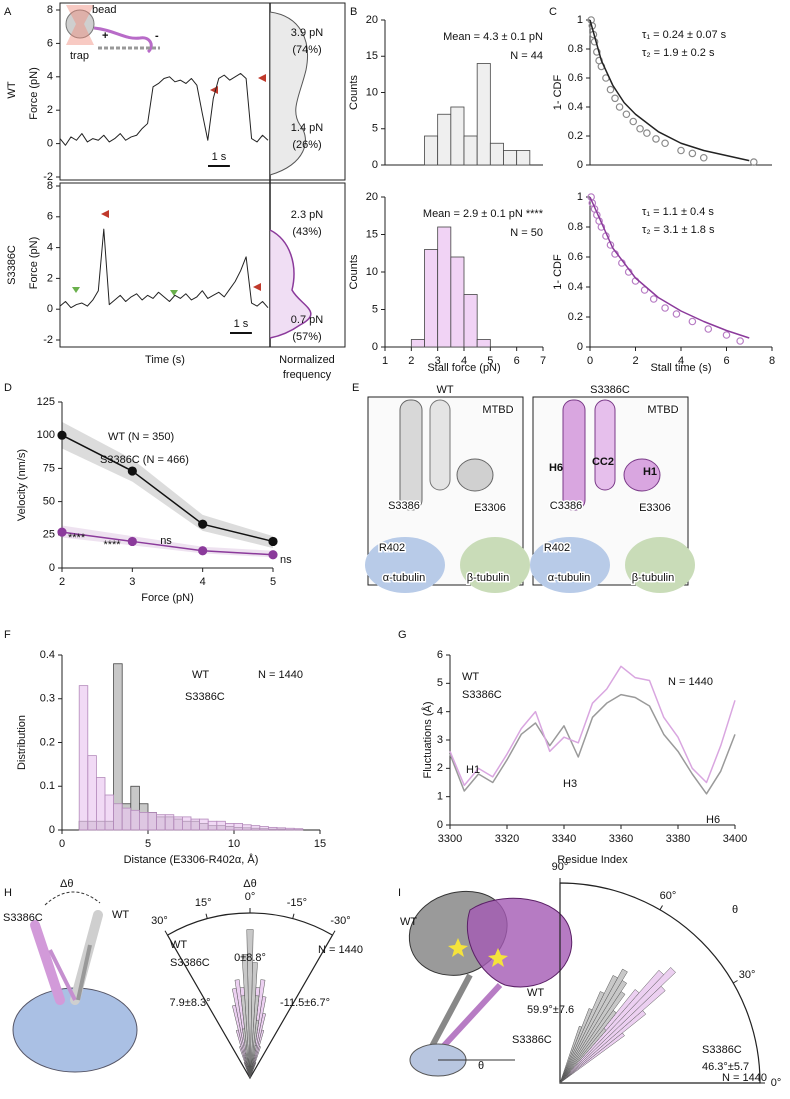 The height and width of the screenshot is (1099, 790). Describe the element at coordinates (8, 12) in the screenshot. I see `panel-label: A` at that location.